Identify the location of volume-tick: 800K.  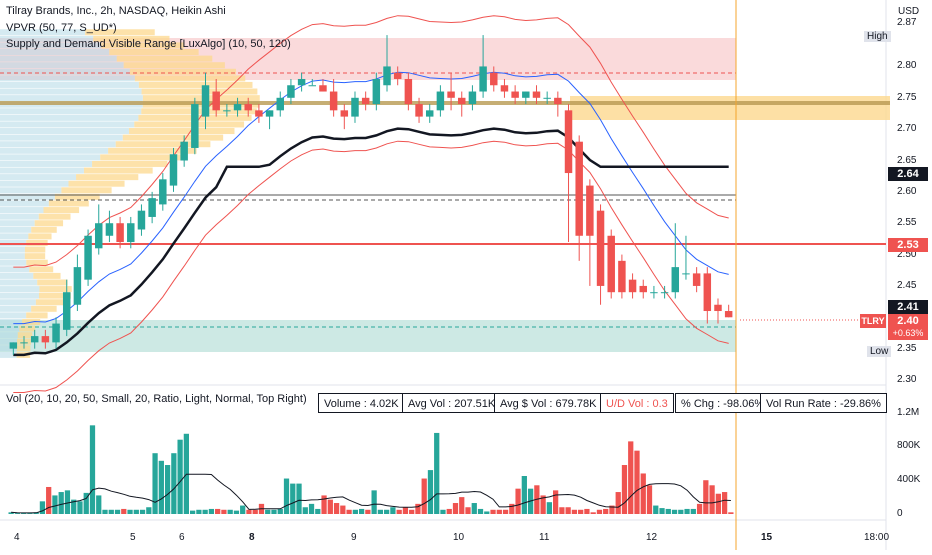
(909, 446).